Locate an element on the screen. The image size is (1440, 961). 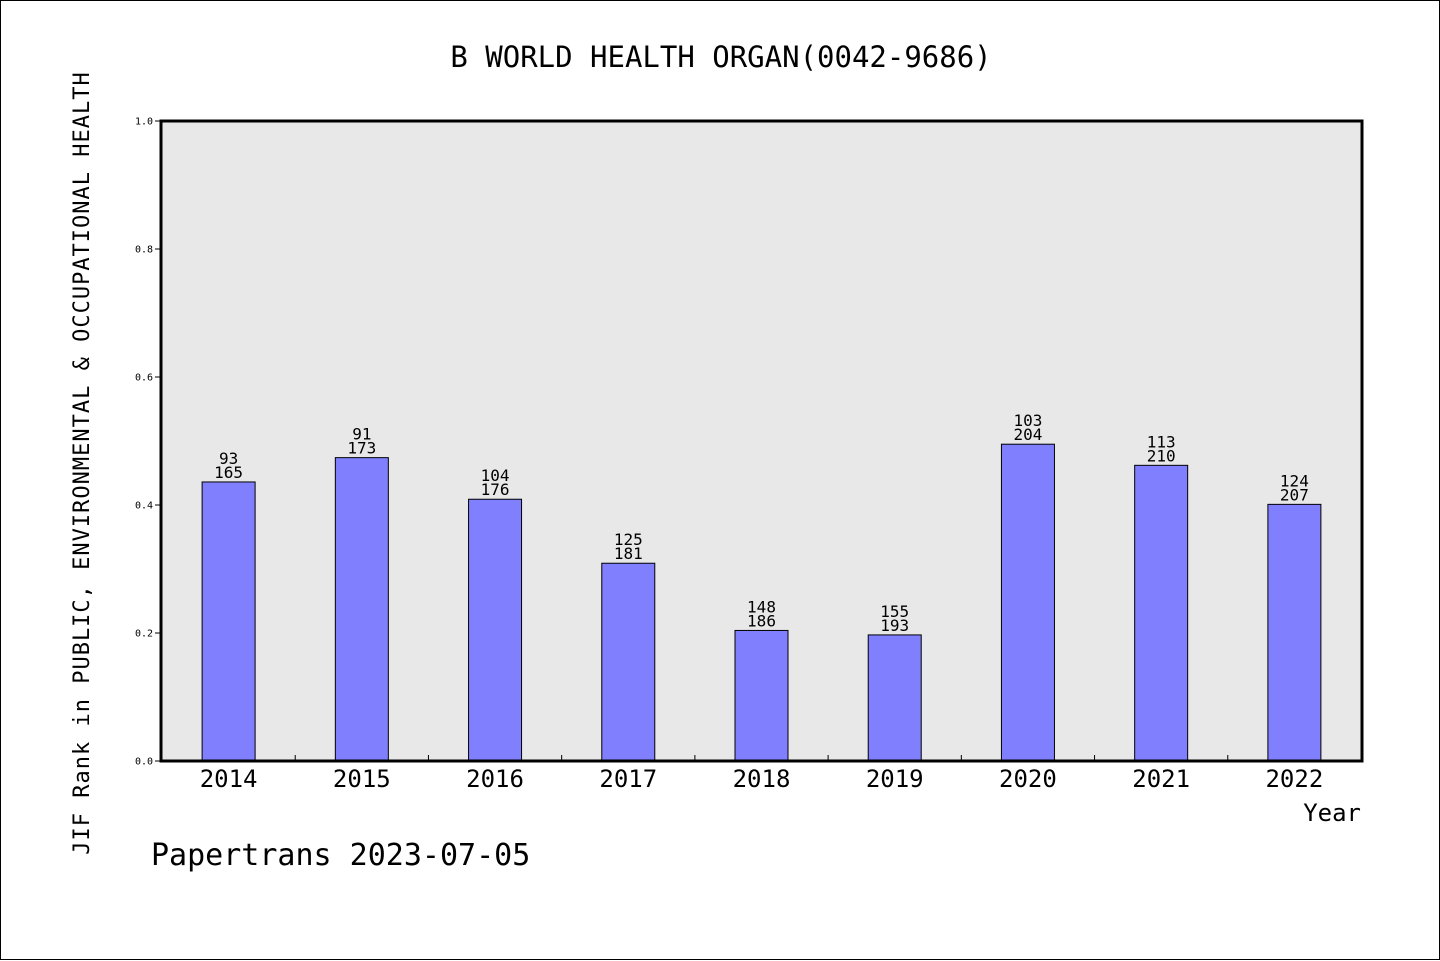
y-tick-label: 0.8 is located at coordinates (144, 250).